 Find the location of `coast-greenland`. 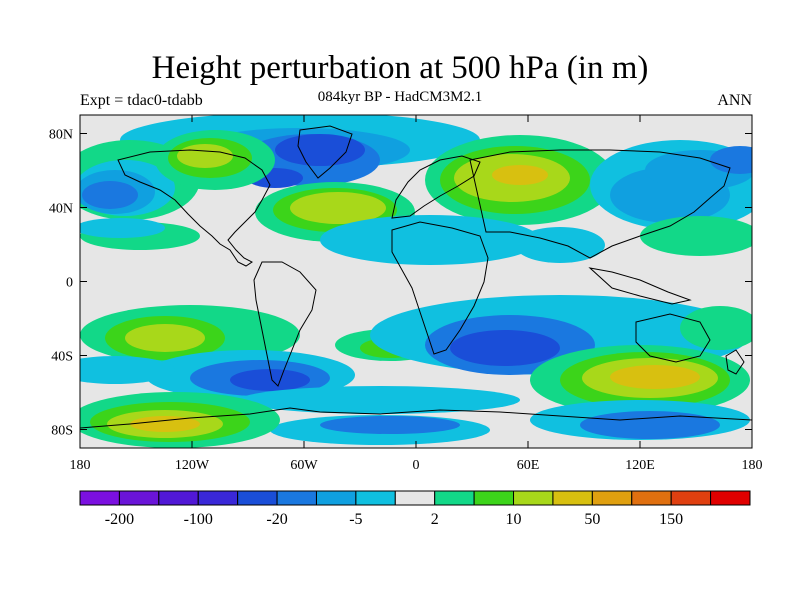

coast-greenland is located at coordinates (325, 152).